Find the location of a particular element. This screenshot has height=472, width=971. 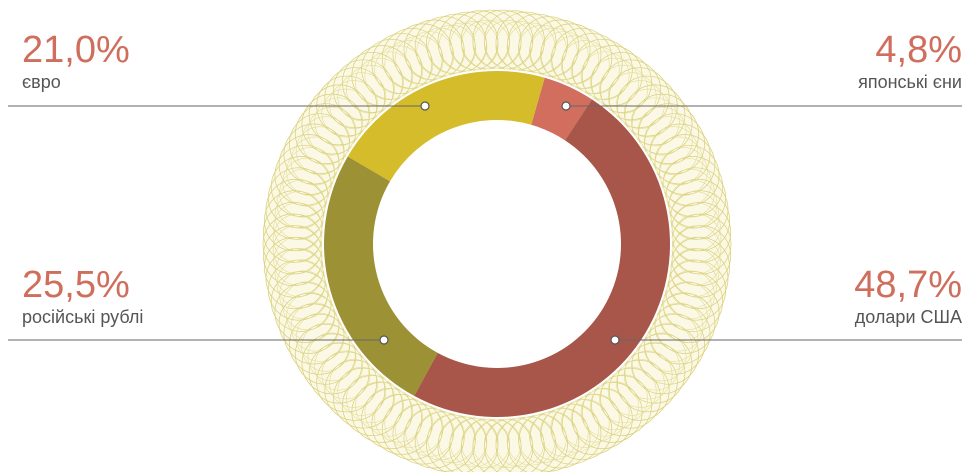

slice is located at coordinates (446, 126).